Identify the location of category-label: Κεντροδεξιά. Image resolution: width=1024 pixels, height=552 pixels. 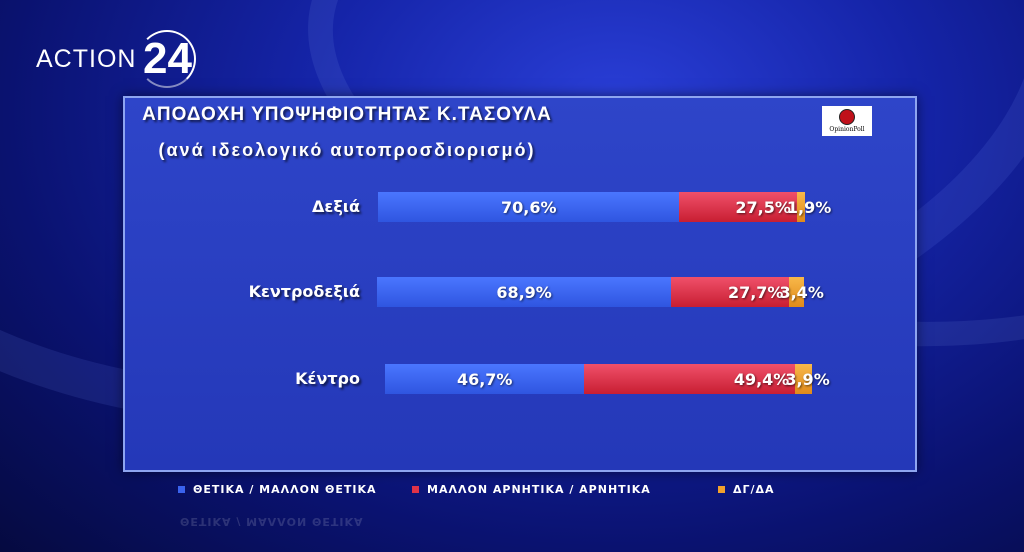
(304, 291).